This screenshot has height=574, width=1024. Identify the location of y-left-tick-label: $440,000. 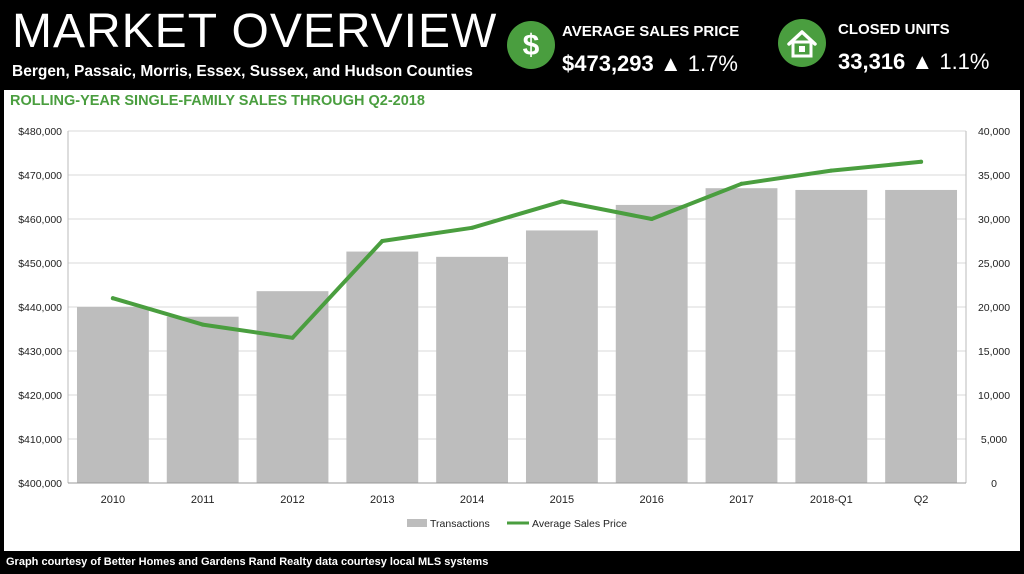
(40, 308).